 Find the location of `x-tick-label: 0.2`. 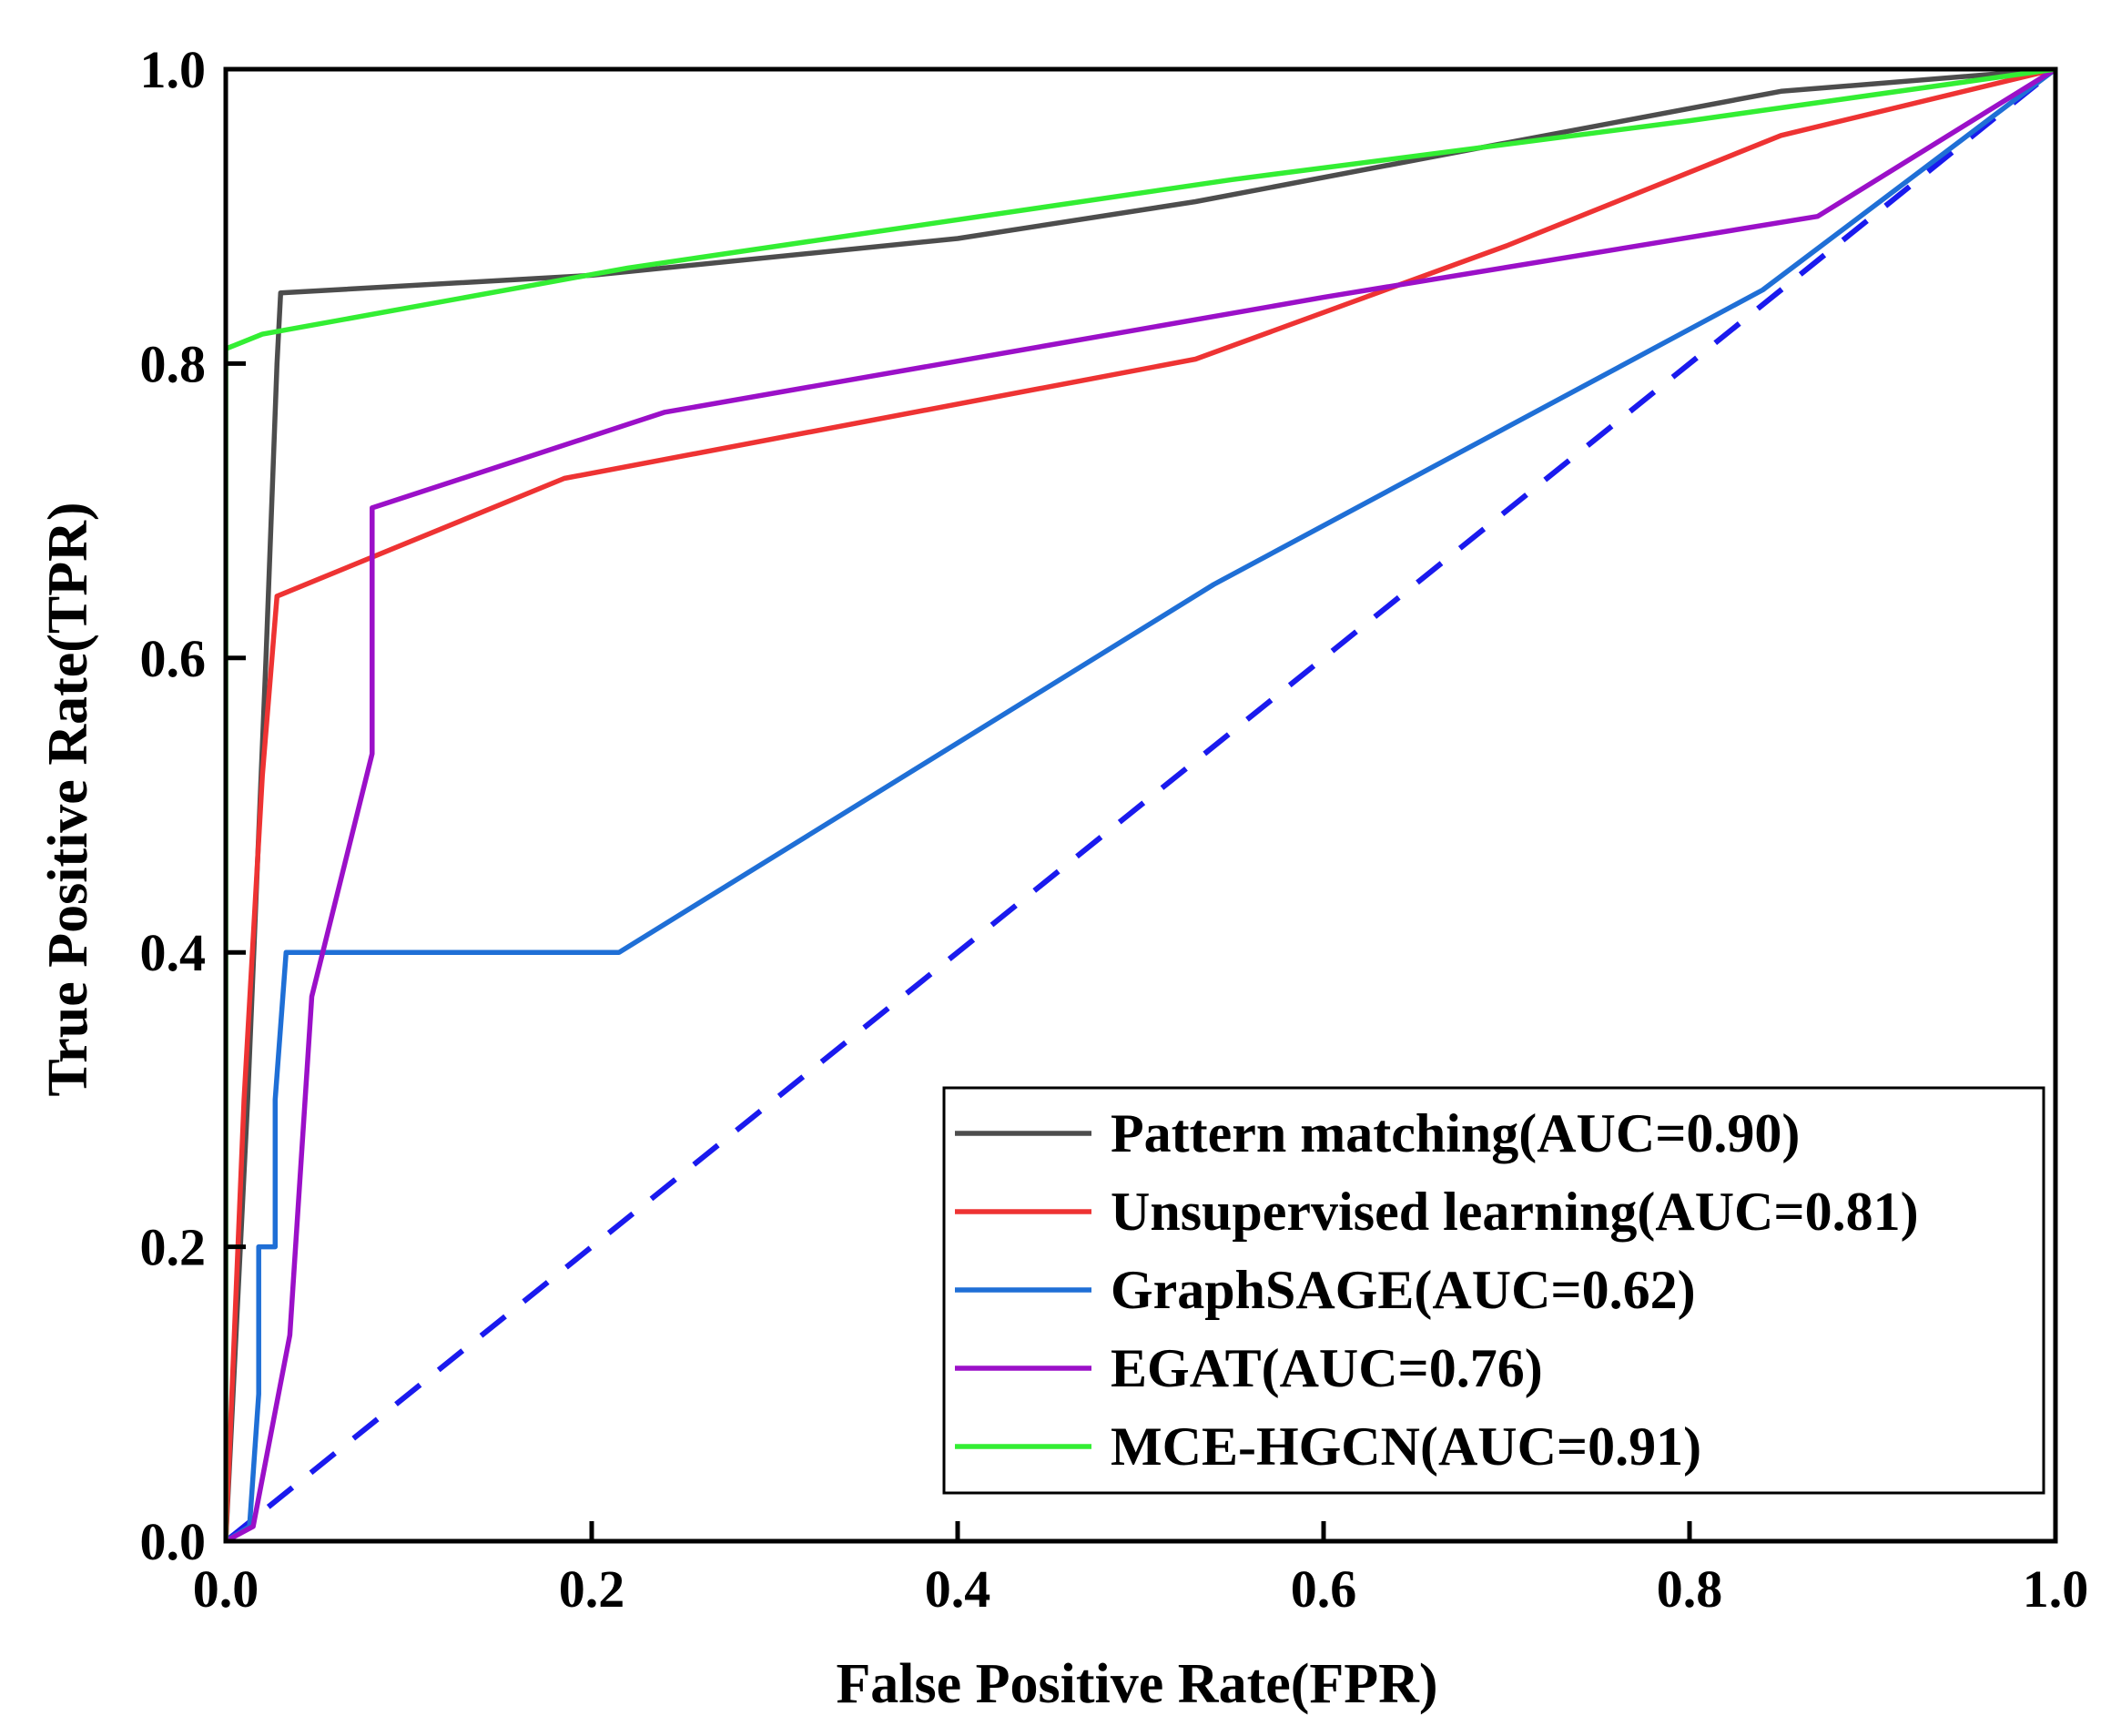

x-tick-label: 0.2 is located at coordinates (592, 1589).